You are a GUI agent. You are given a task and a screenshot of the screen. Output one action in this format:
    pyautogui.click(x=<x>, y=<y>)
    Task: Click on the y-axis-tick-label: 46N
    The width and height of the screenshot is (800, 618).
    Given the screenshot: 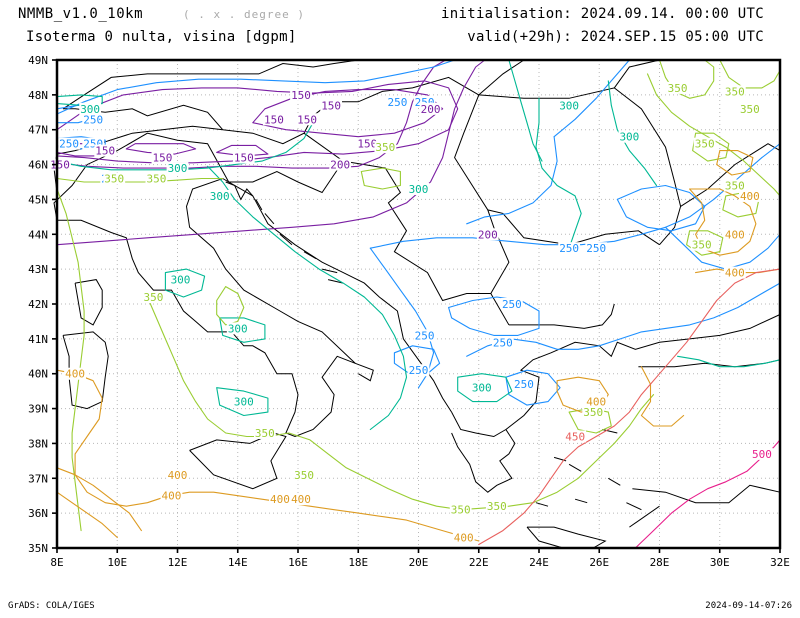 What is the action you would take?
    pyautogui.click(x=38, y=165)
    